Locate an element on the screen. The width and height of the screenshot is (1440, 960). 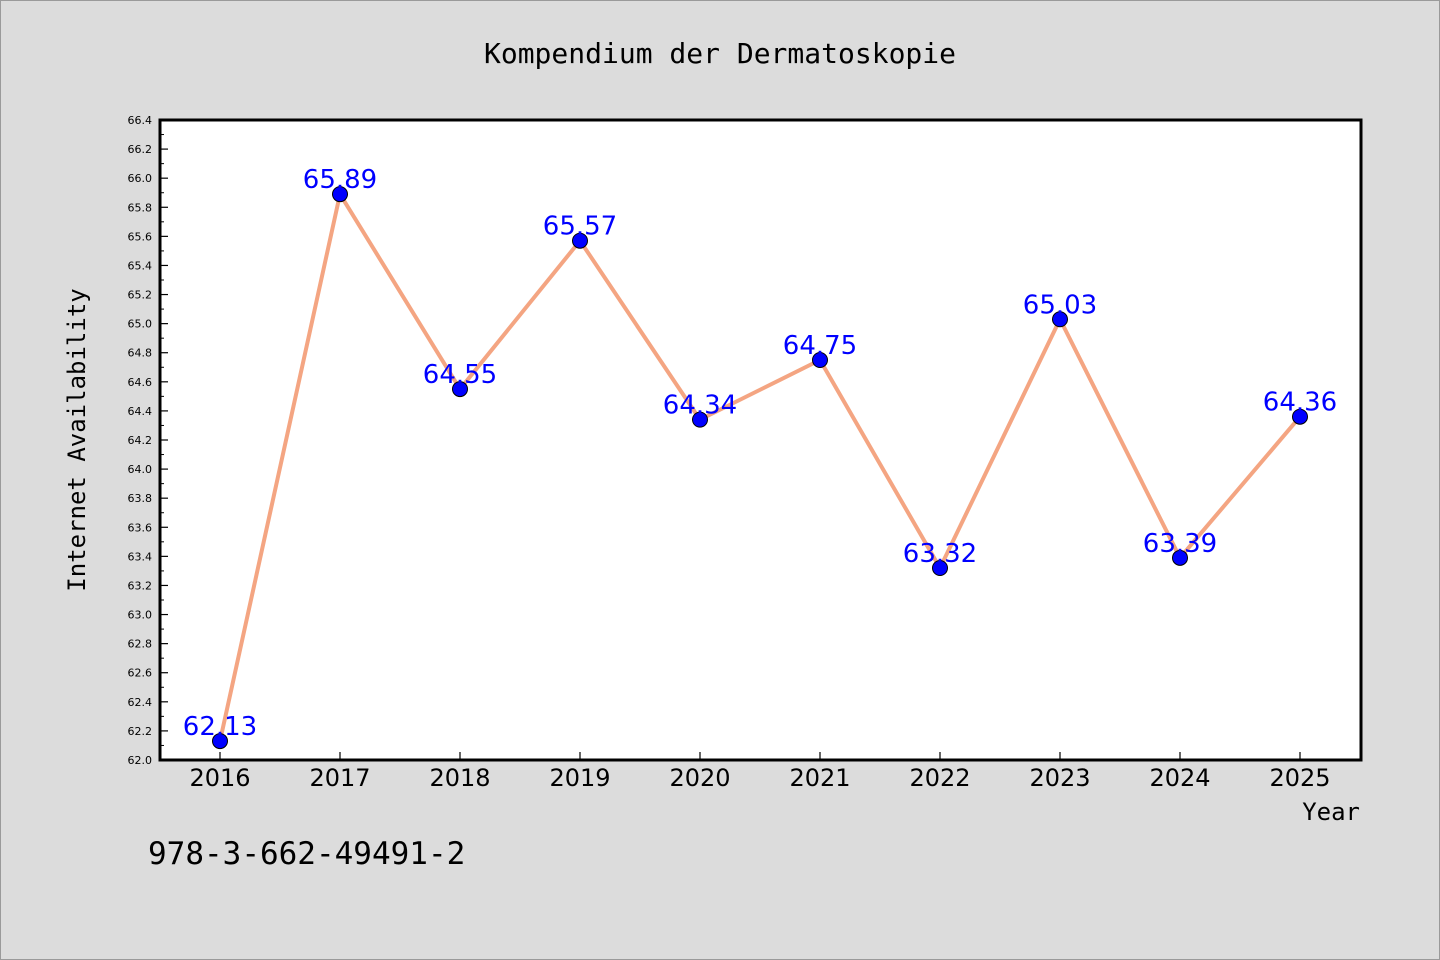
x-tick-label: 2022 is located at coordinates (939, 778).